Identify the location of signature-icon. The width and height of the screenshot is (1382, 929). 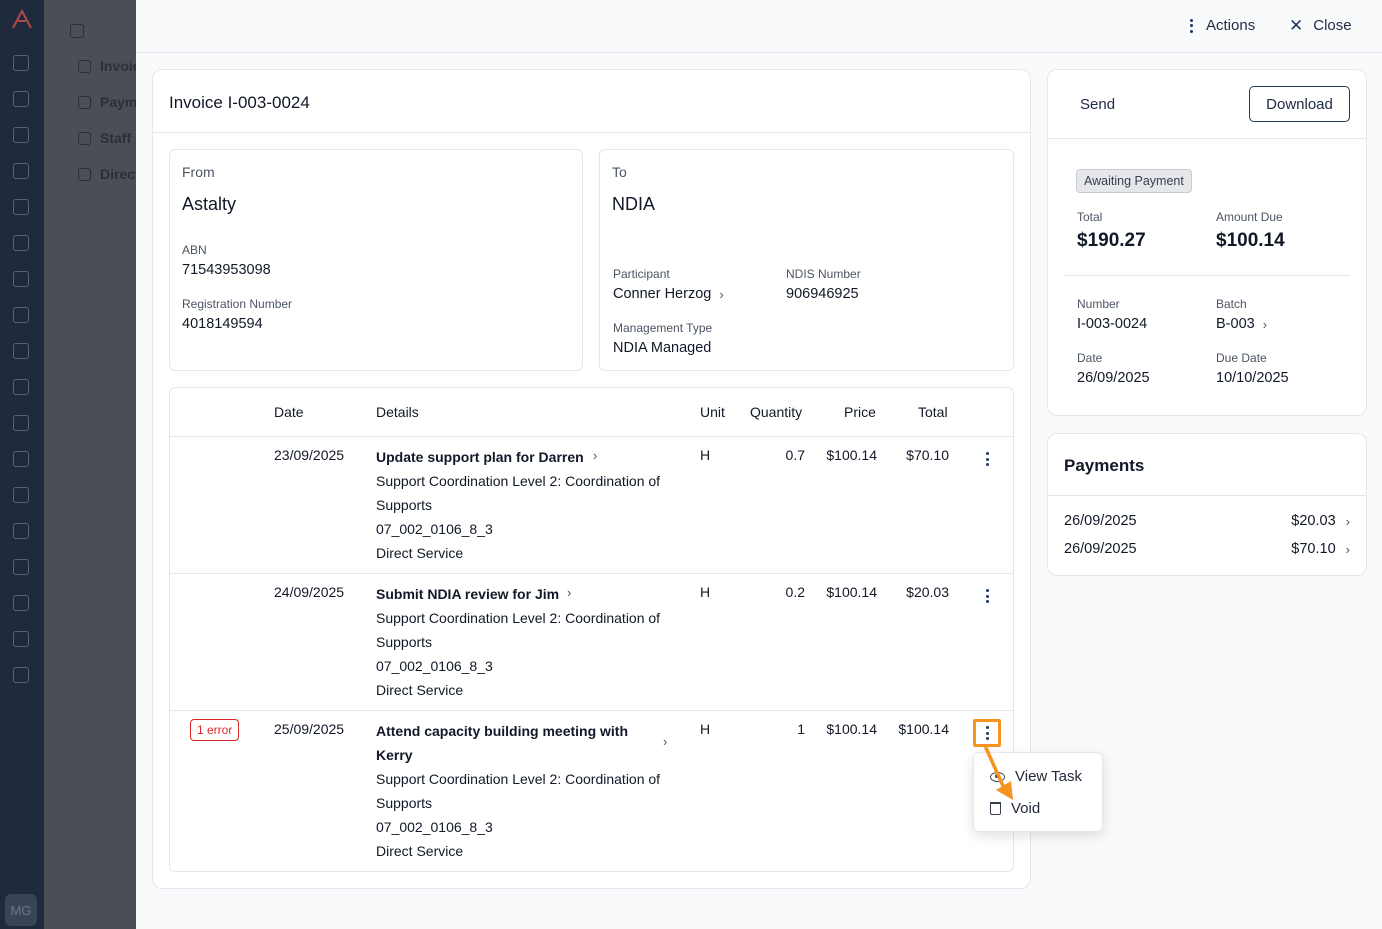
(21, 351).